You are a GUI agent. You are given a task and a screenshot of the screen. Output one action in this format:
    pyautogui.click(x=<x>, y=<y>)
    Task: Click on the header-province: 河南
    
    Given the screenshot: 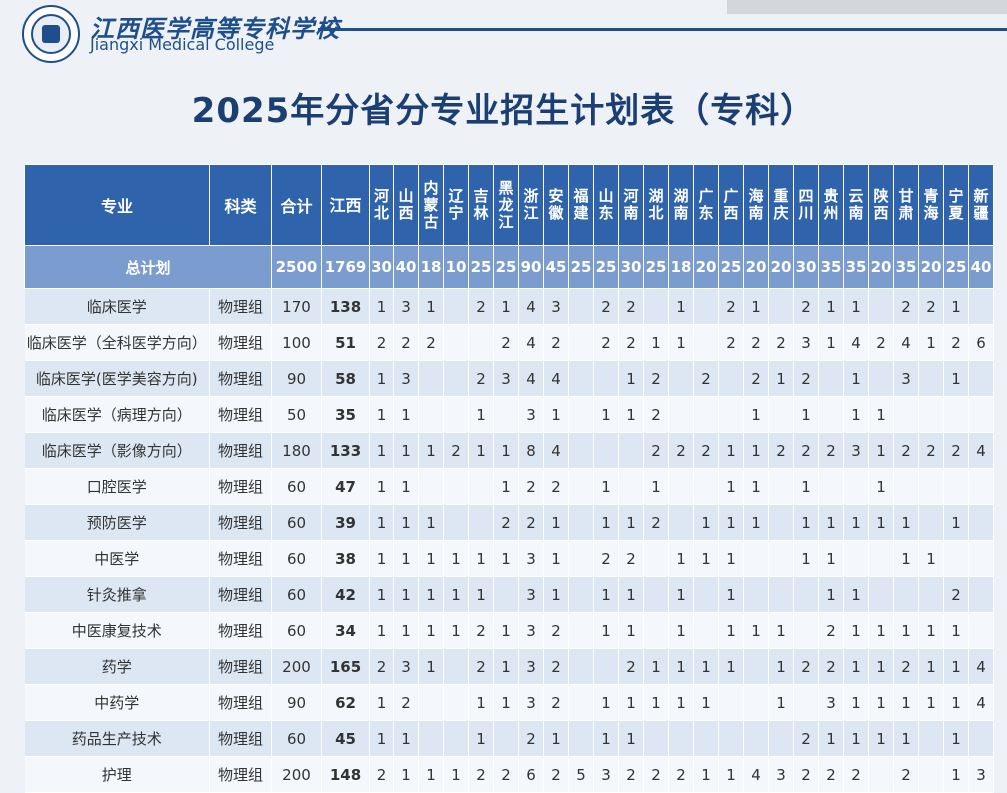 What is the action you would take?
    pyautogui.click(x=631, y=205)
    